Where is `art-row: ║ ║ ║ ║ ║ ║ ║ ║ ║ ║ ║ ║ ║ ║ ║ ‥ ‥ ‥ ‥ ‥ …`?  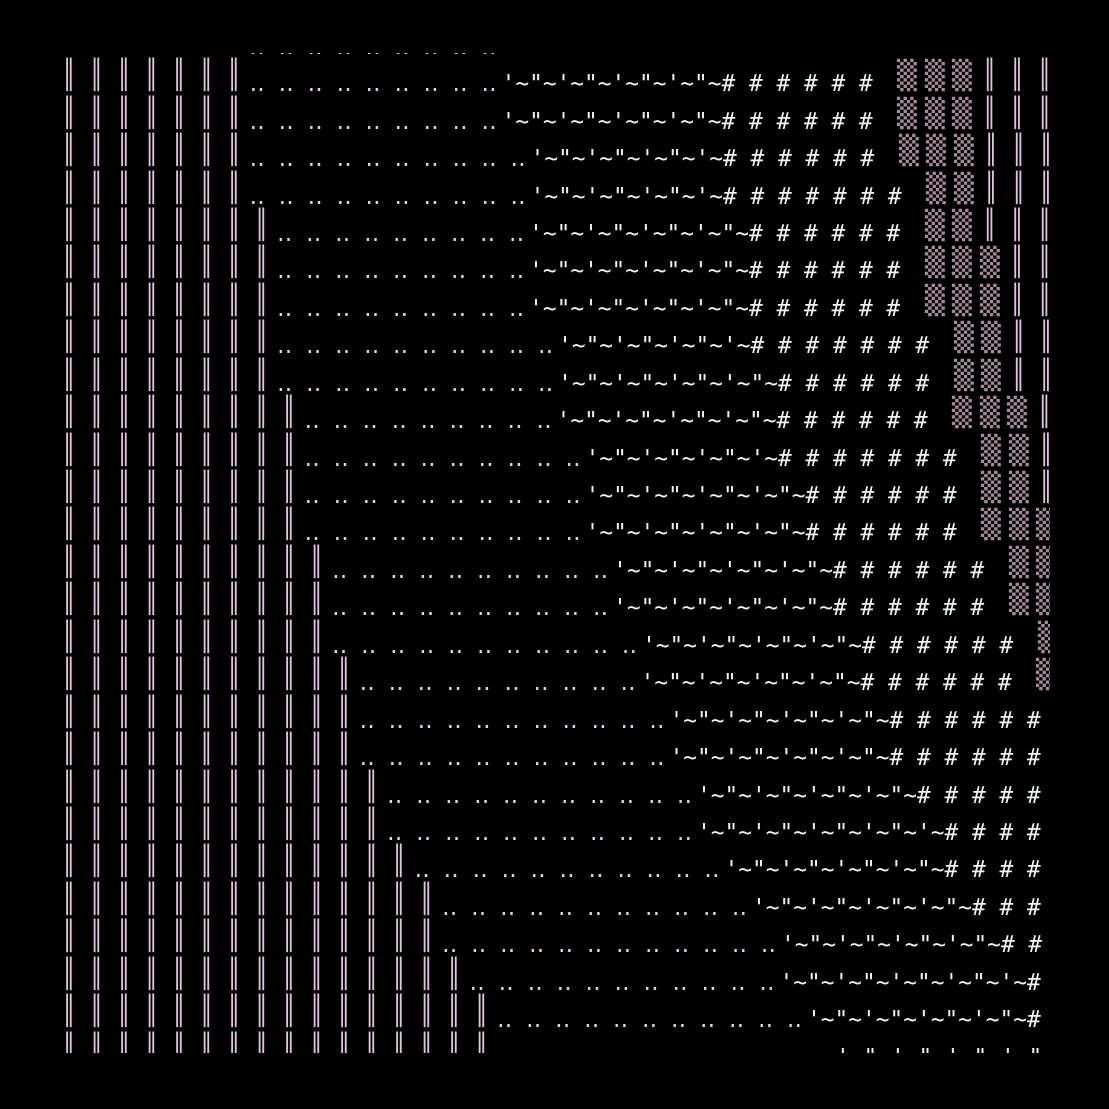
art-row: ║ ║ ║ ║ ║ ║ ║ ║ ║ ║ ║ ║ ║ ║ ║ ‥ ‥ ‥ ‥ ‥ … is located at coordinates (556, 980).